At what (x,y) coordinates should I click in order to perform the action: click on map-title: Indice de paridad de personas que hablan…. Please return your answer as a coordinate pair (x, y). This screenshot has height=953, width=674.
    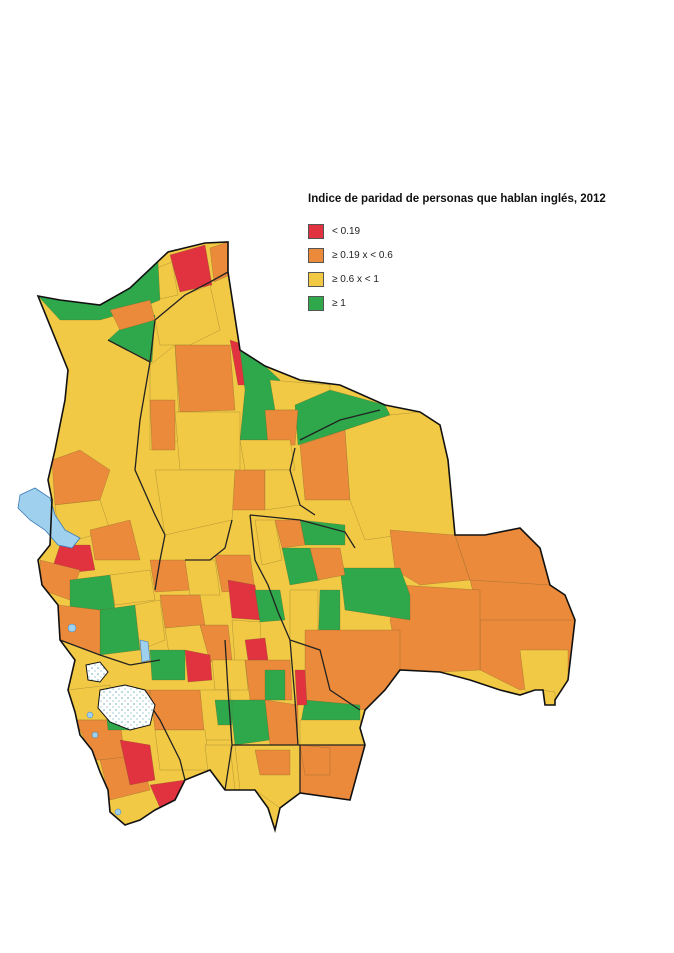
    Looking at the image, I should click on (457, 199).